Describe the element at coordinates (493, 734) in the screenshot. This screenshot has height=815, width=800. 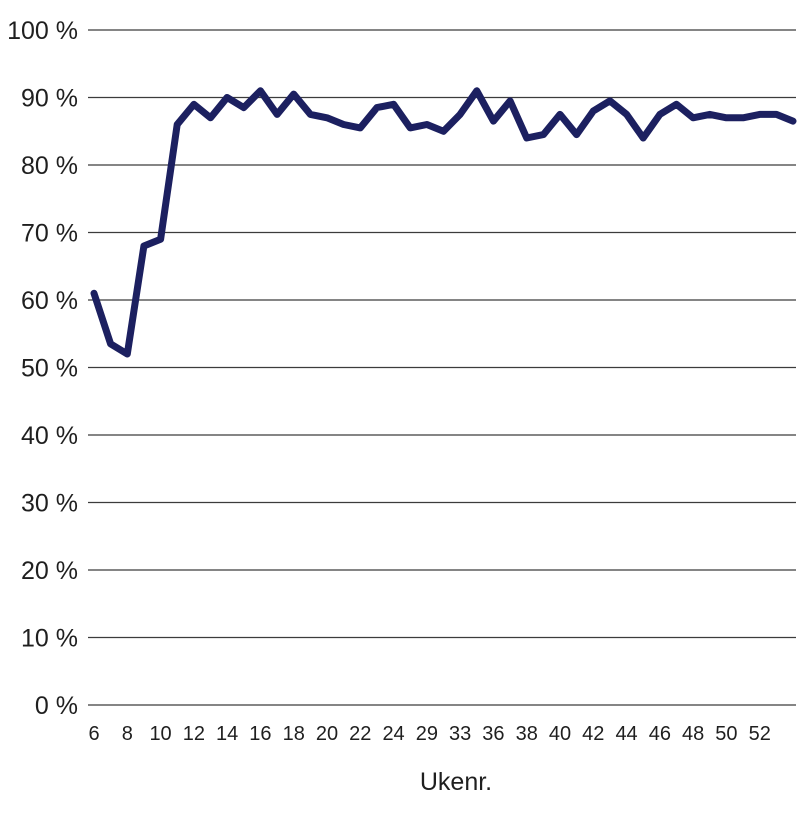
I see `x-tick-label: 36` at that location.